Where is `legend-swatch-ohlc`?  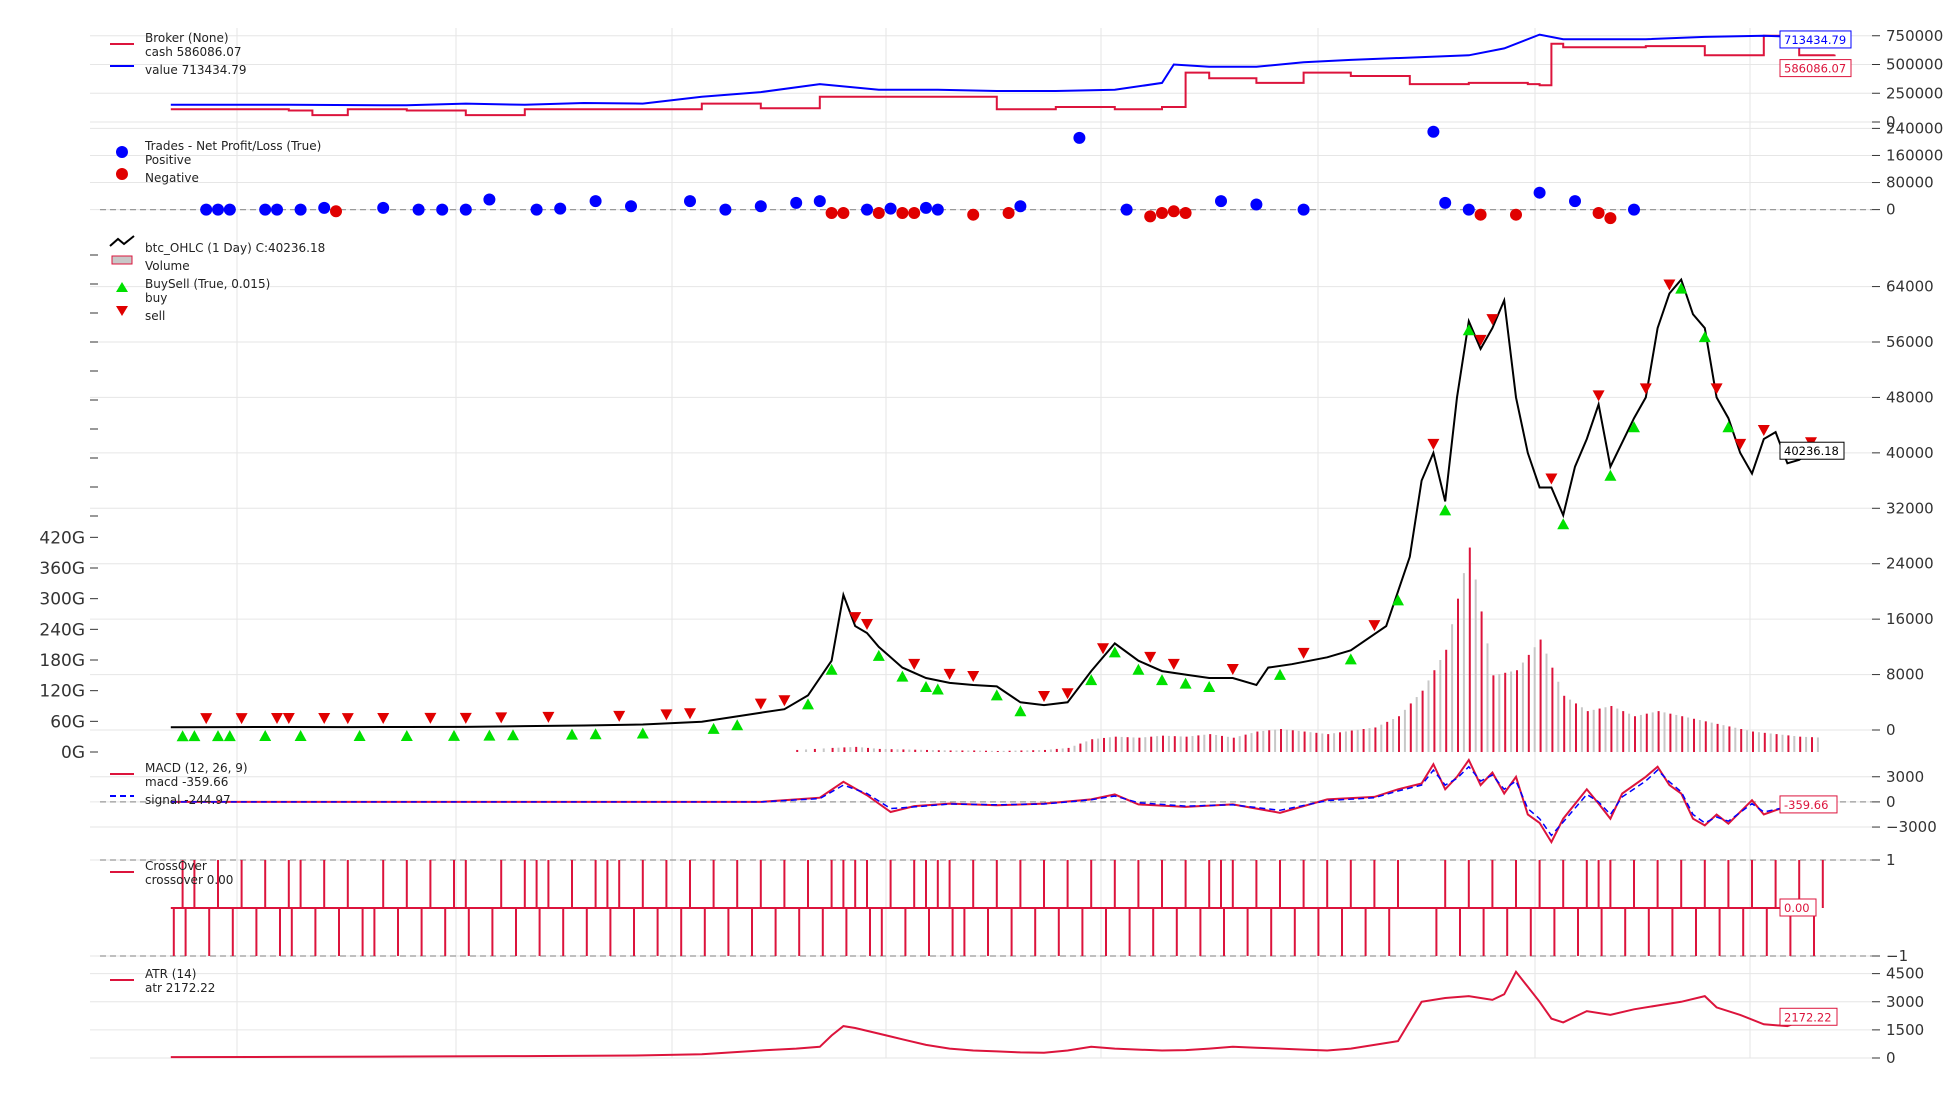 legend-swatch-ohlc is located at coordinates (122, 241).